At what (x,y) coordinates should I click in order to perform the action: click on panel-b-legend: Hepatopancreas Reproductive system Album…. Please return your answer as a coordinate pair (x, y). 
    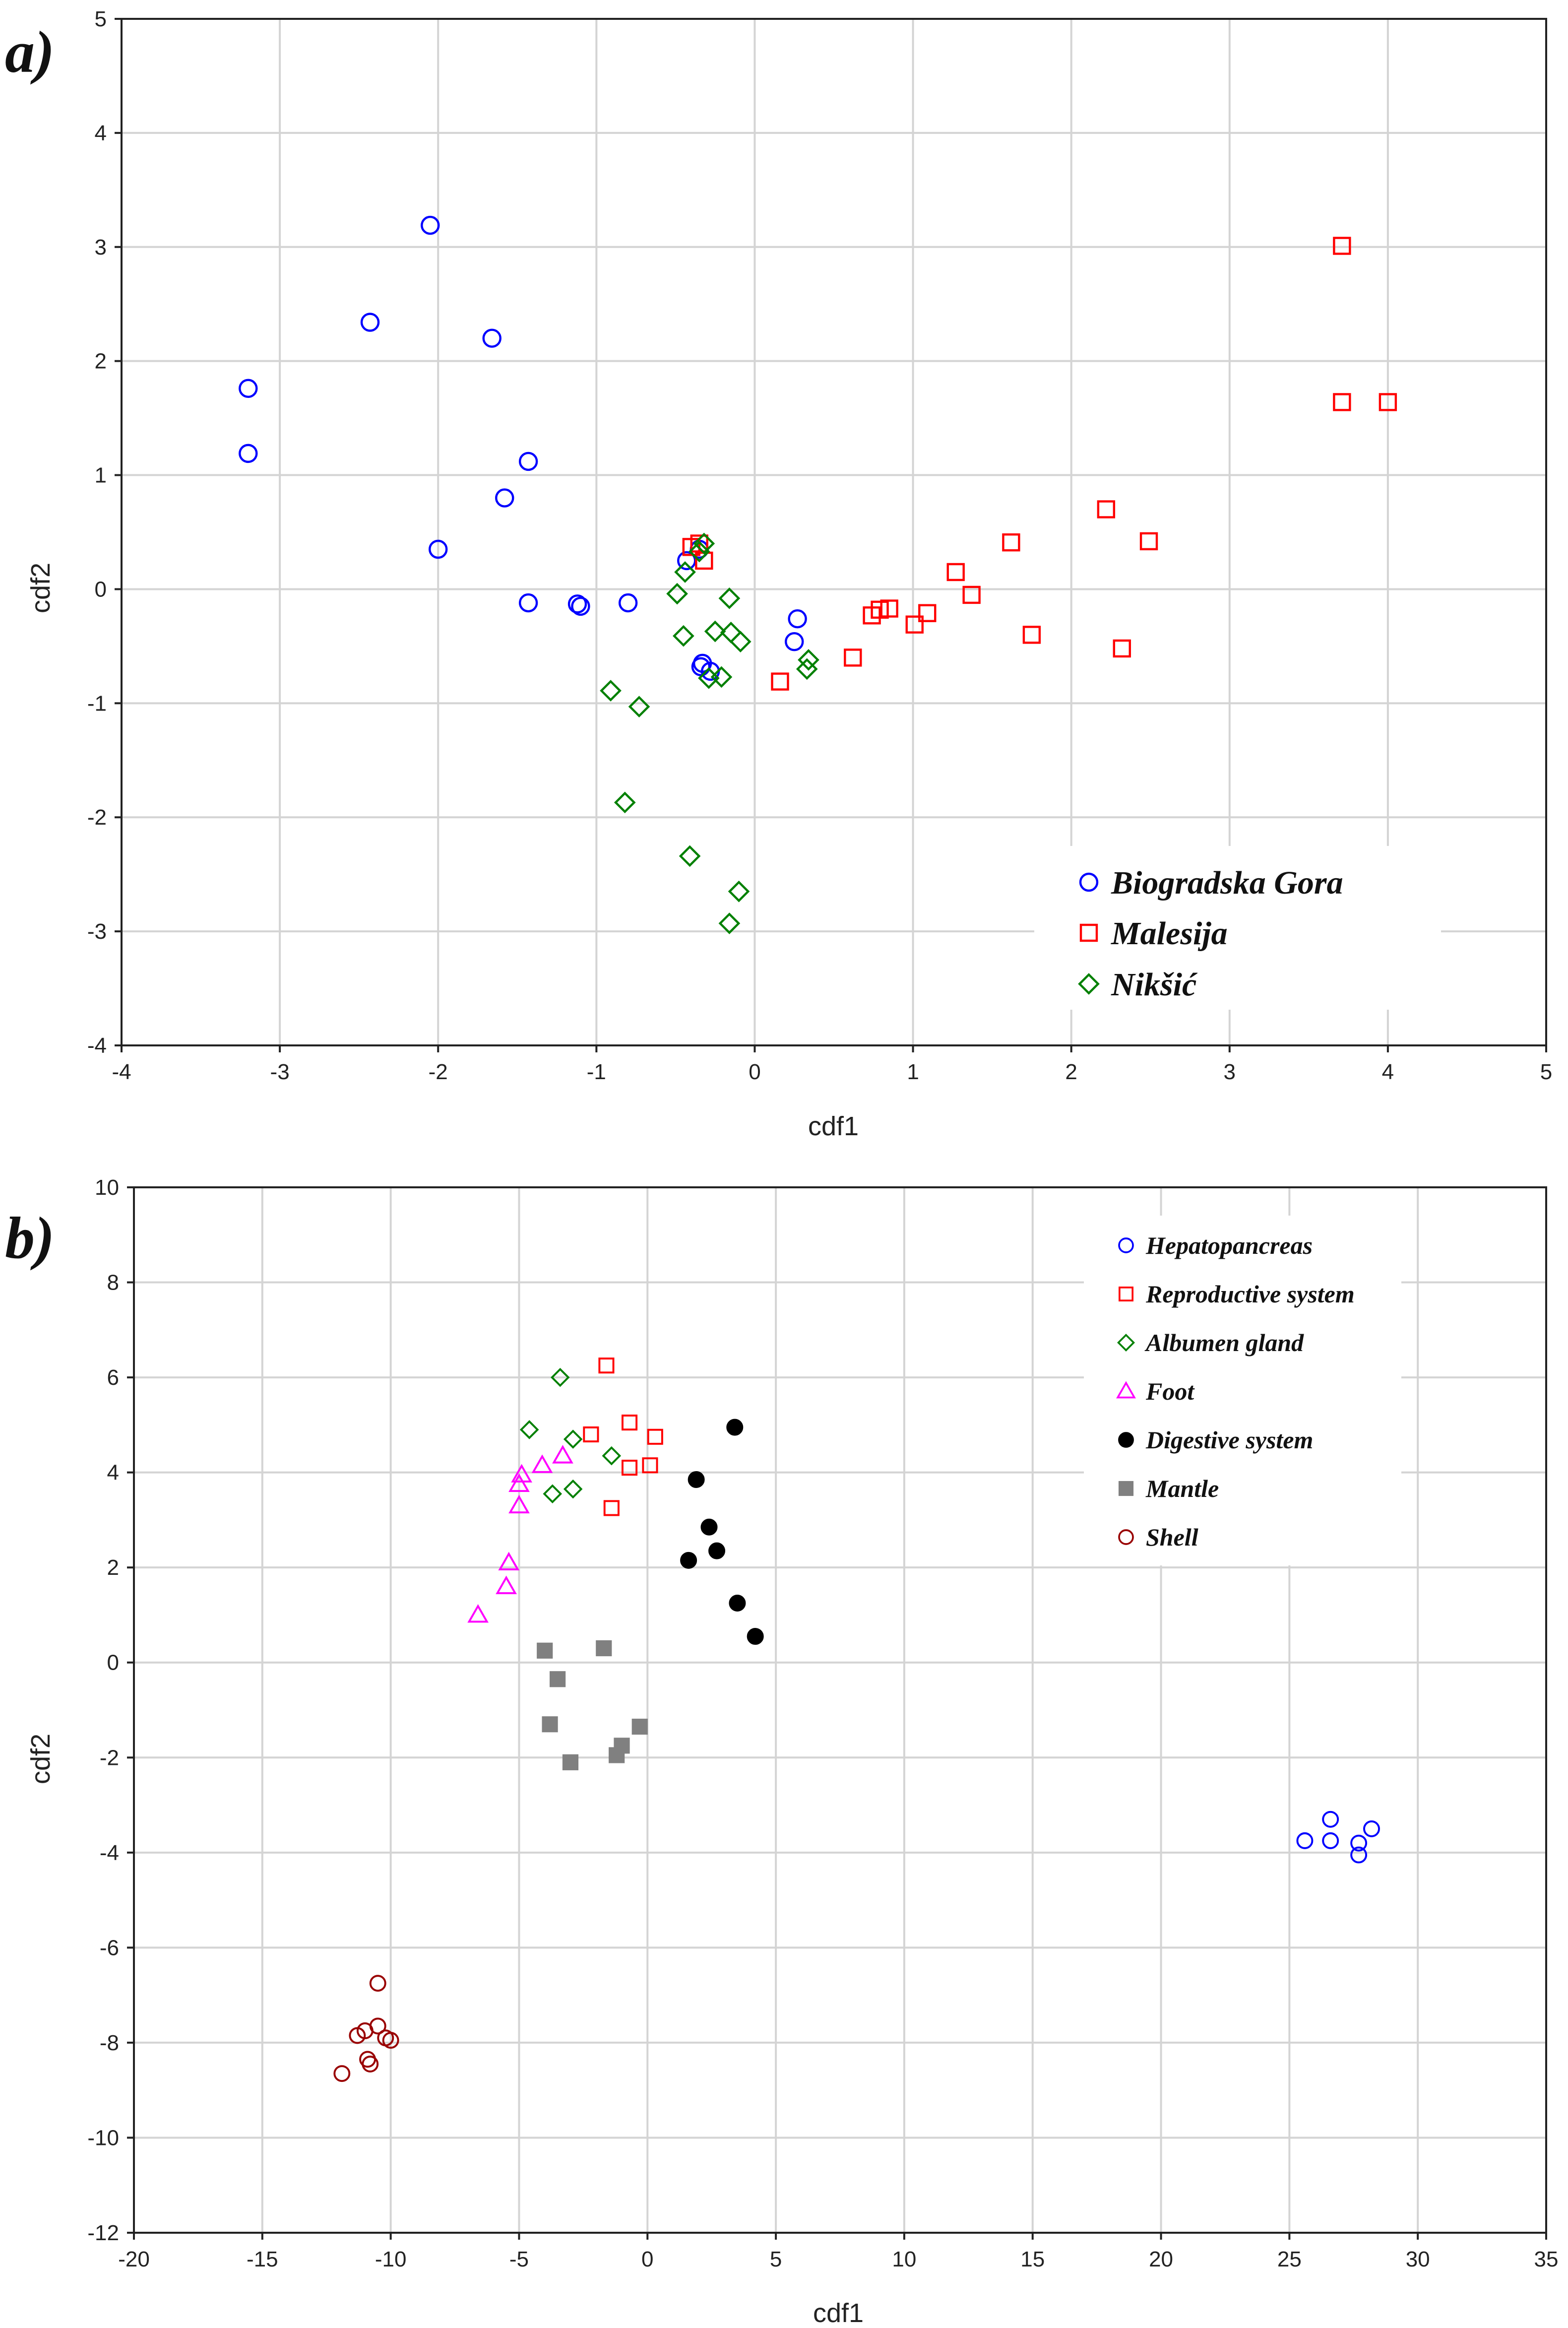
    Looking at the image, I should click on (1242, 1390).